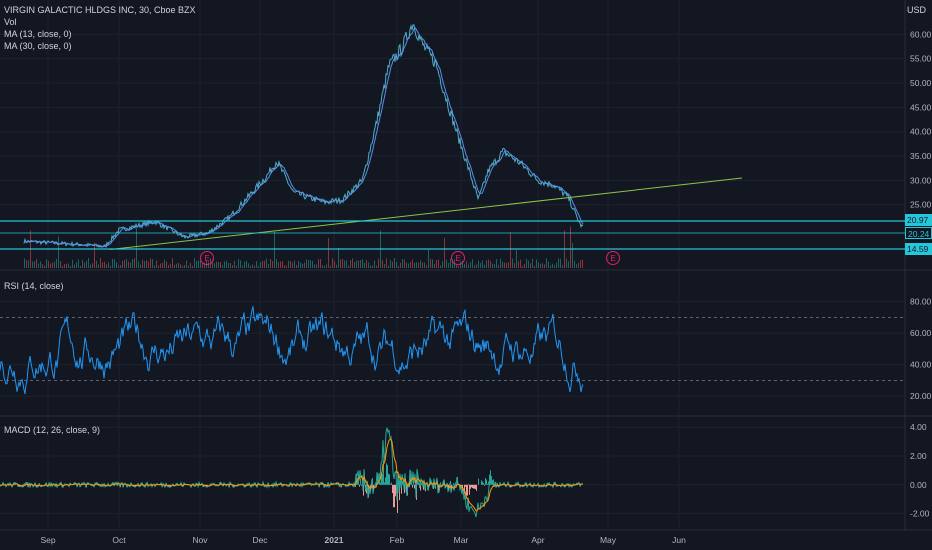 Image resolution: width=932 pixels, height=550 pixels. Describe the element at coordinates (334, 540) in the screenshot. I see `x-tick-4: 2021` at that location.